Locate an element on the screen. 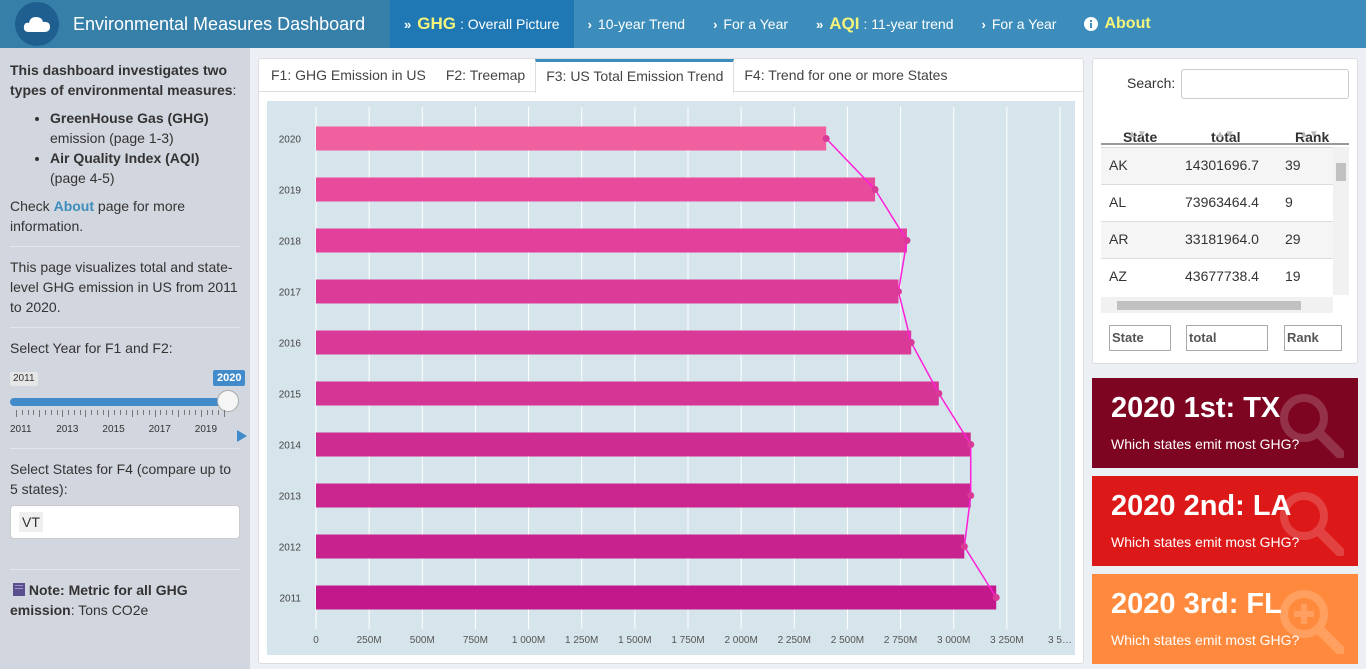 The image size is (1366, 669). filter-rank: Rank is located at coordinates (1313, 338).